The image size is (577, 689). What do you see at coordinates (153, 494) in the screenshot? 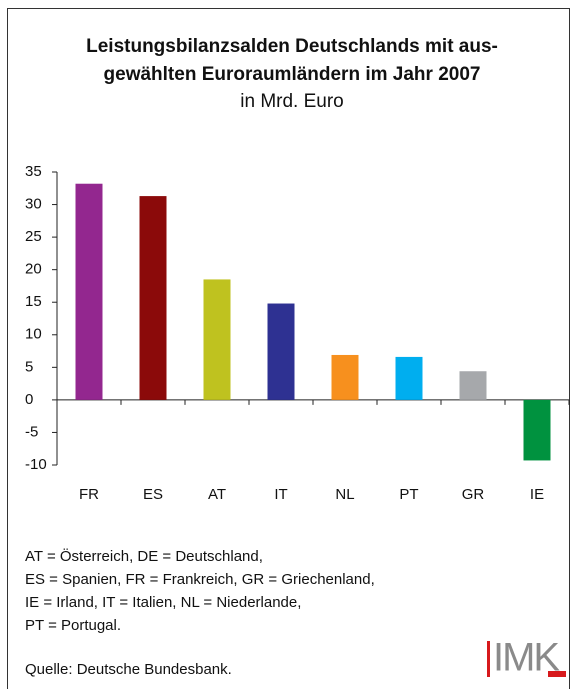
I see `x-tick-label: ES` at bounding box center [153, 494].